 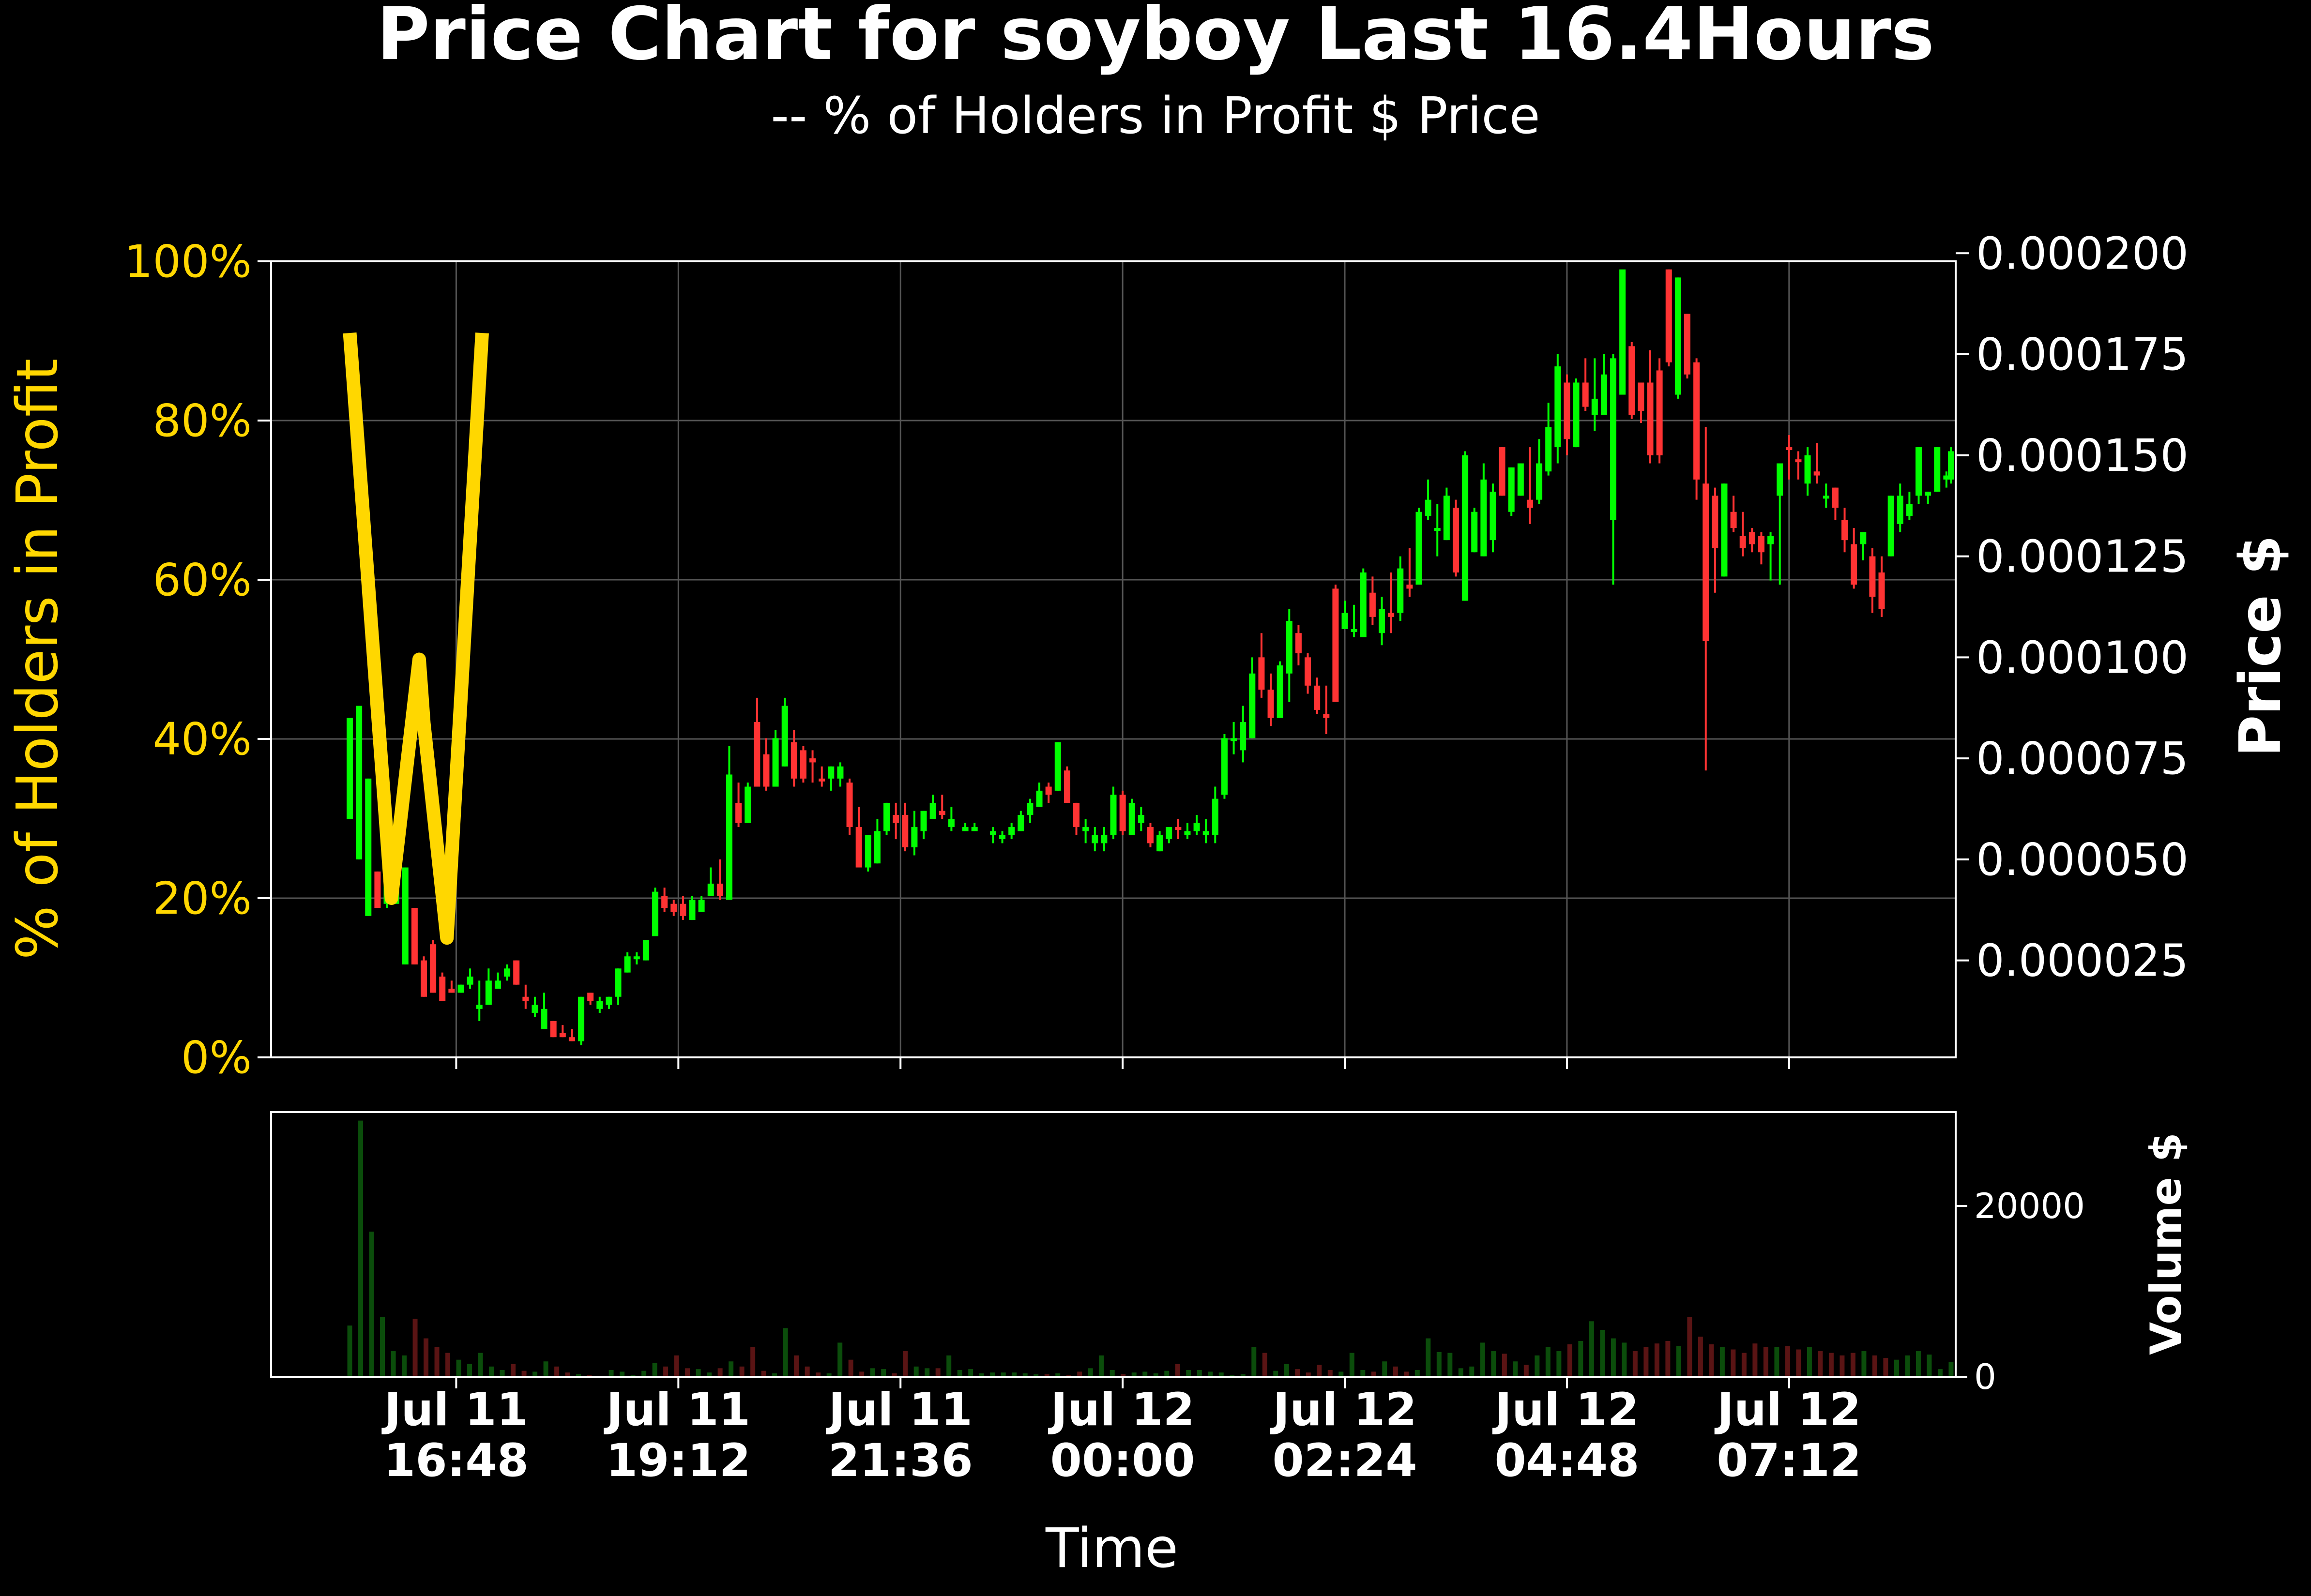 What do you see at coordinates (2020, 1291) in the screenshot?
I see `volume-axis-ticks: 0 20000` at bounding box center [2020, 1291].